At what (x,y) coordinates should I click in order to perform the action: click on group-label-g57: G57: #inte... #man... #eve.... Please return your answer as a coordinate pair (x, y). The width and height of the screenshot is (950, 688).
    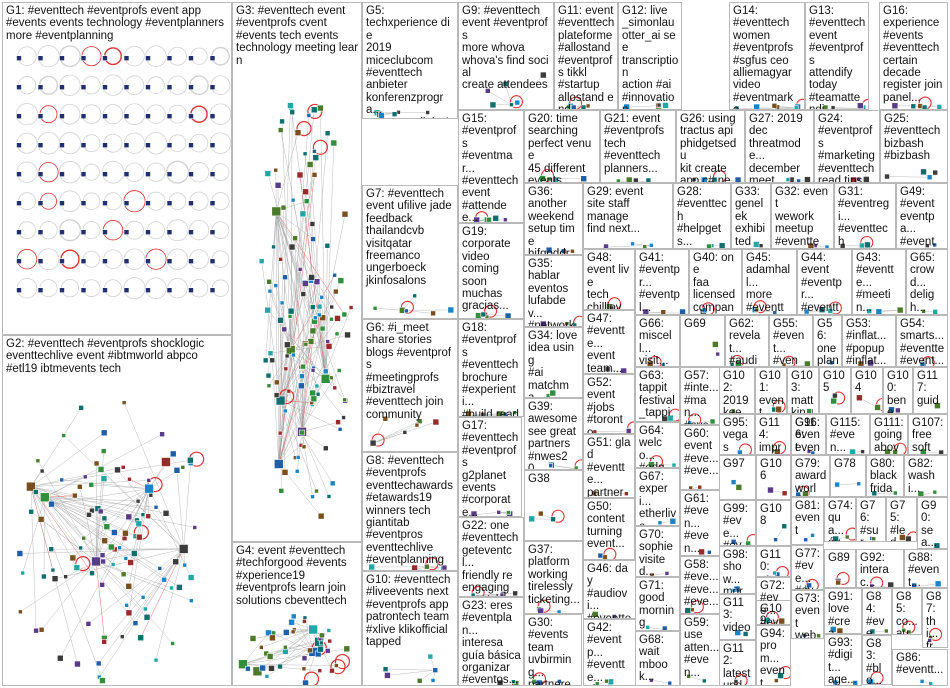
    Looking at the image, I should click on (701, 397).